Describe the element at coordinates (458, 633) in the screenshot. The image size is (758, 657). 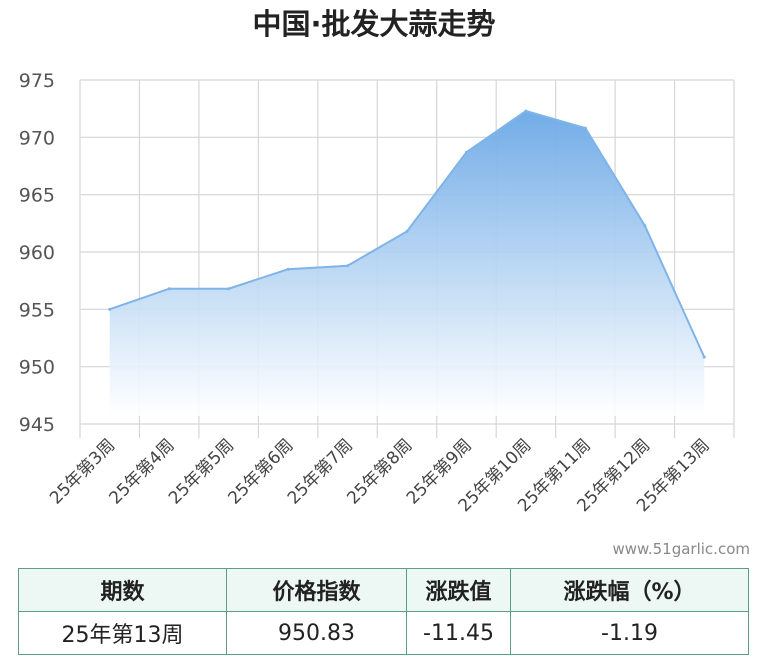
I see `cell-change-value: -11.45` at that location.